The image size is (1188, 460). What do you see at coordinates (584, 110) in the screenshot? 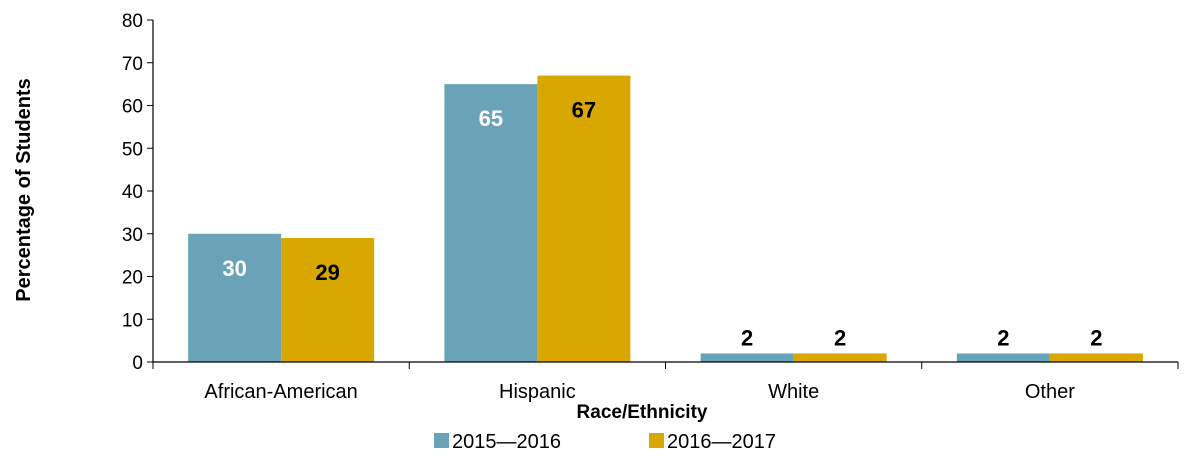
I see `data-label: 67` at bounding box center [584, 110].